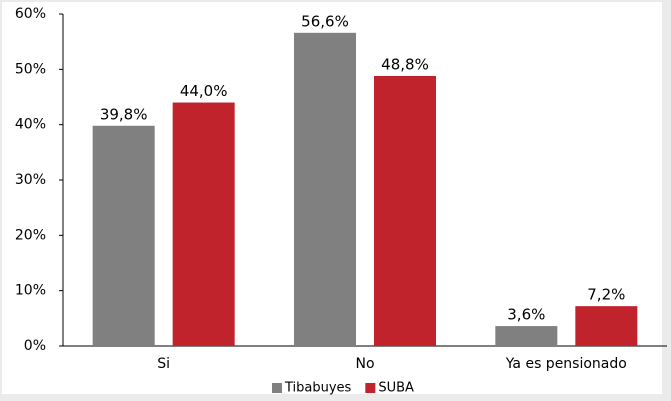 This screenshot has width=671, height=401. Describe the element at coordinates (35, 346) in the screenshot. I see `y-tick-label: 0%` at that location.